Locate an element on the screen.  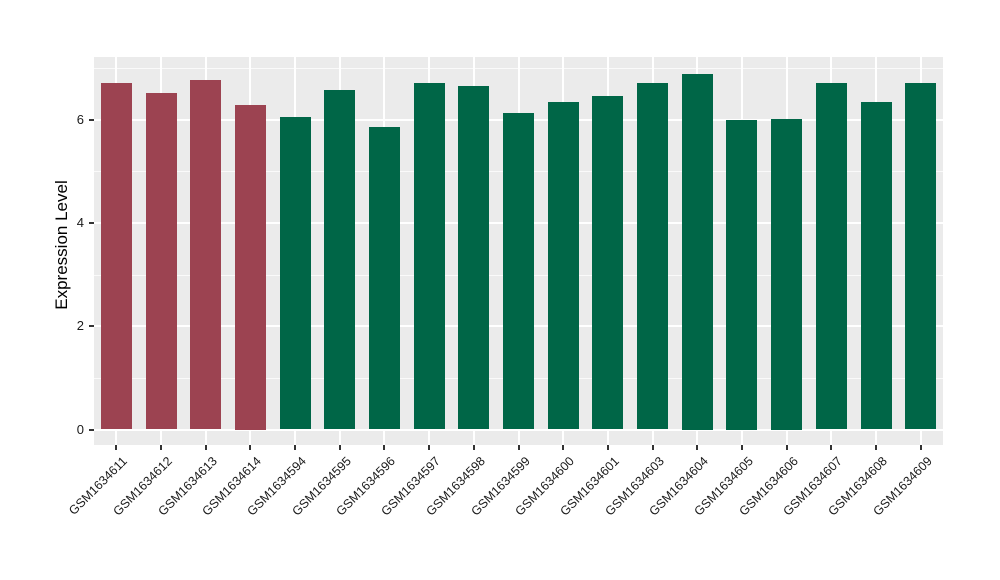
bar-GSM1634599 is located at coordinates (518, 271).